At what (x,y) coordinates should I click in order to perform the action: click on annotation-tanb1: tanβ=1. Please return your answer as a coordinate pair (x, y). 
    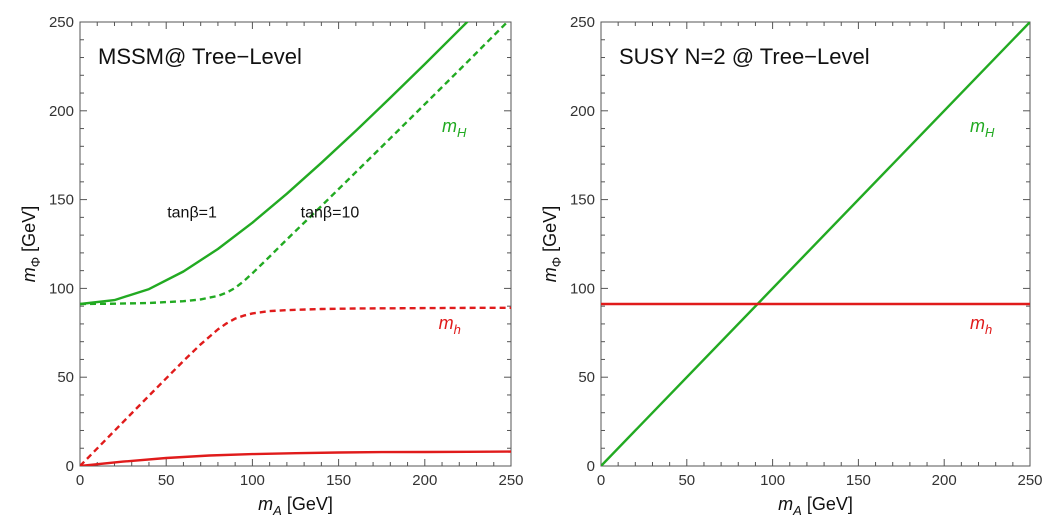
    Looking at the image, I should click on (192, 212).